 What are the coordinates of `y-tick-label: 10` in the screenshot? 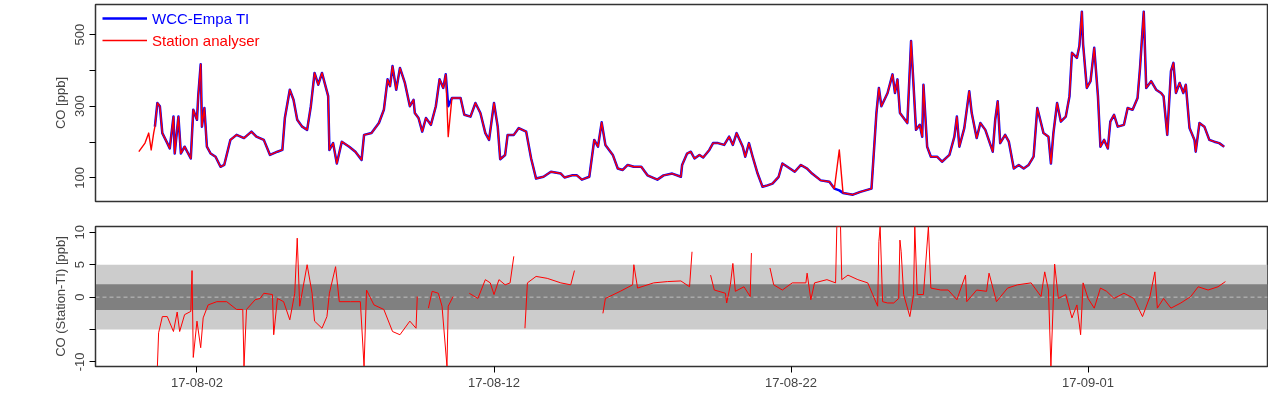 It's located at (80, 232).